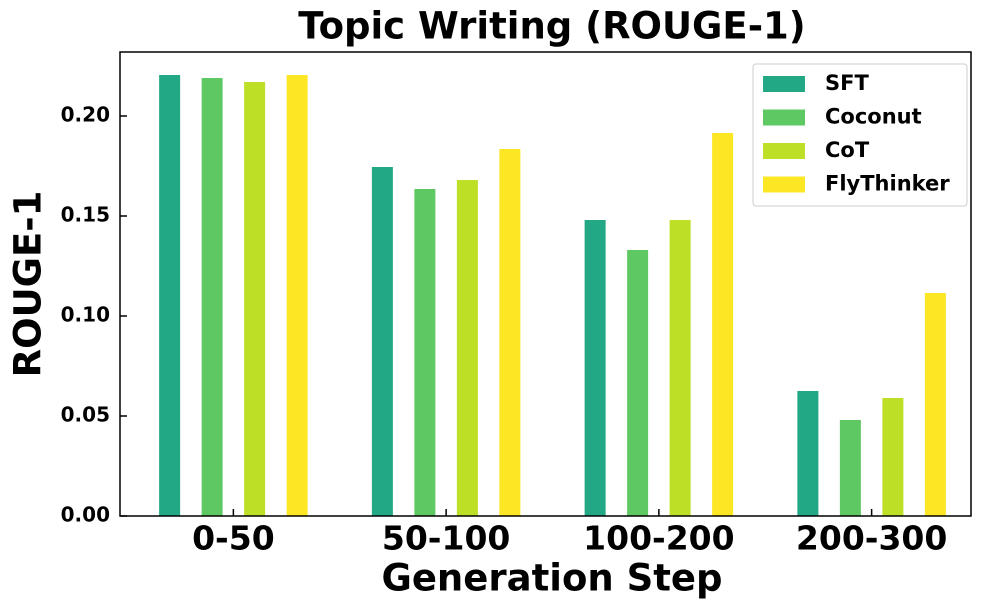 The width and height of the screenshot is (997, 614). Describe the element at coordinates (873, 117) in the screenshot. I see `legend-label: Coconut` at that location.